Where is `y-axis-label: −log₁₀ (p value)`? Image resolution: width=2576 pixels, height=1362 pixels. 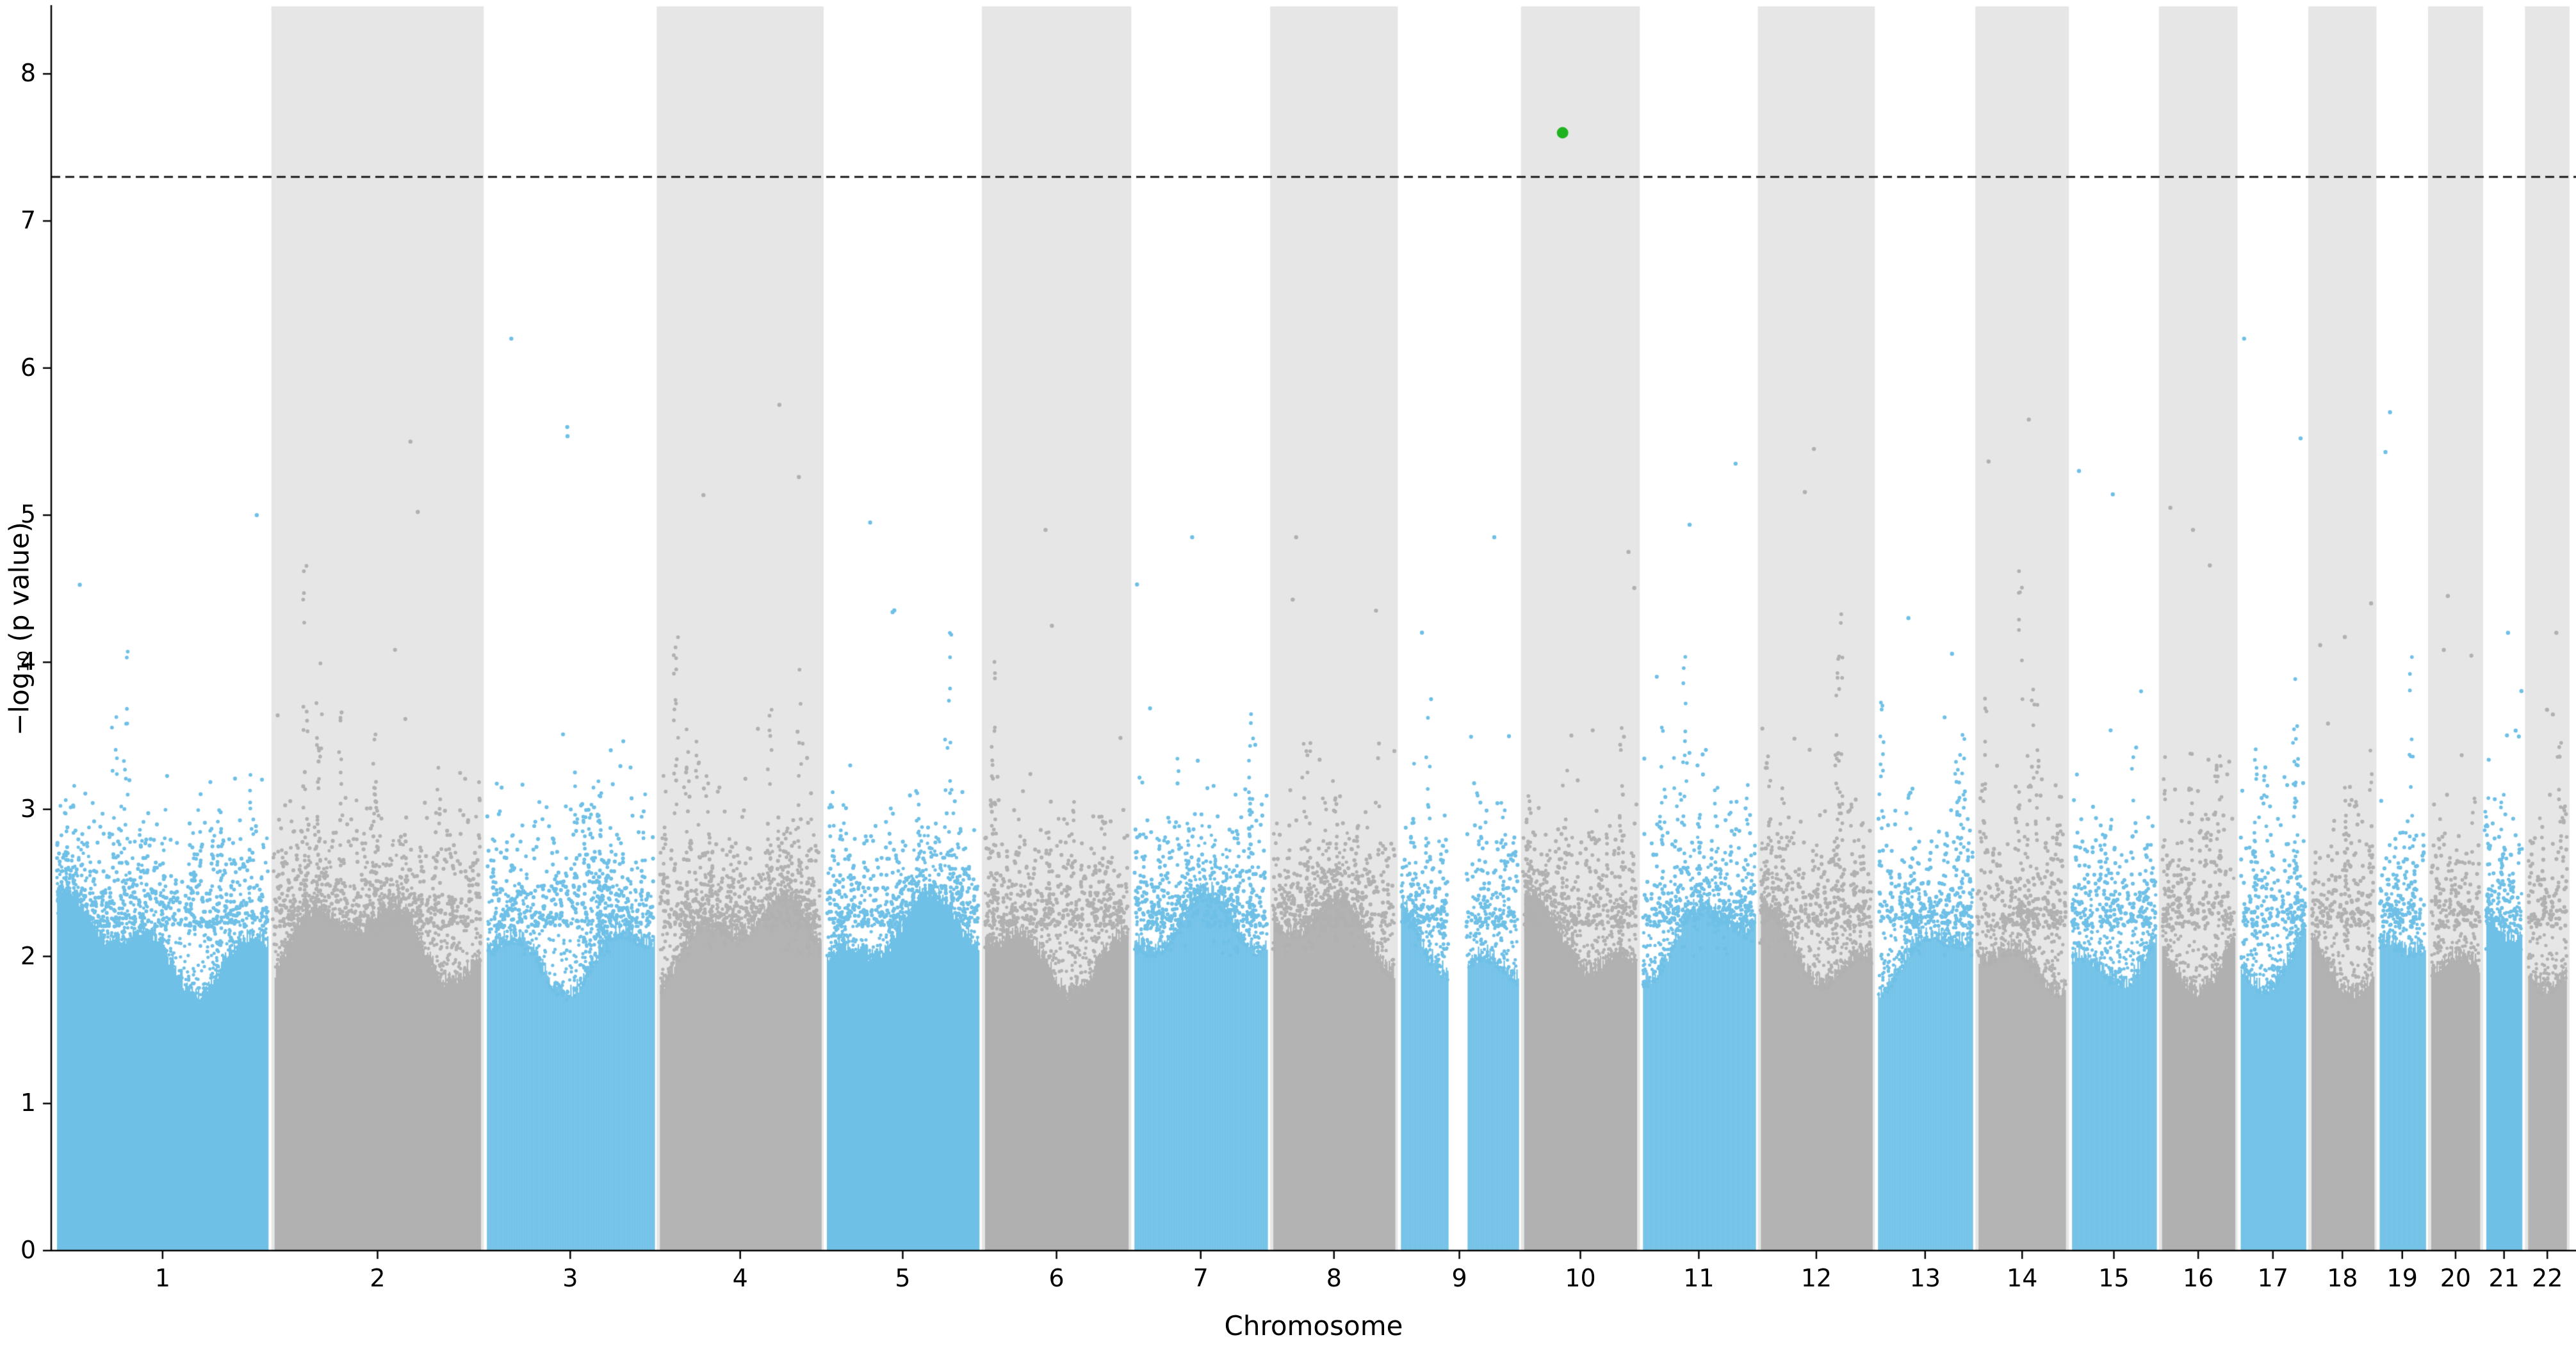 y-axis-label: −log₁₀ (p value) is located at coordinates (19, 629).